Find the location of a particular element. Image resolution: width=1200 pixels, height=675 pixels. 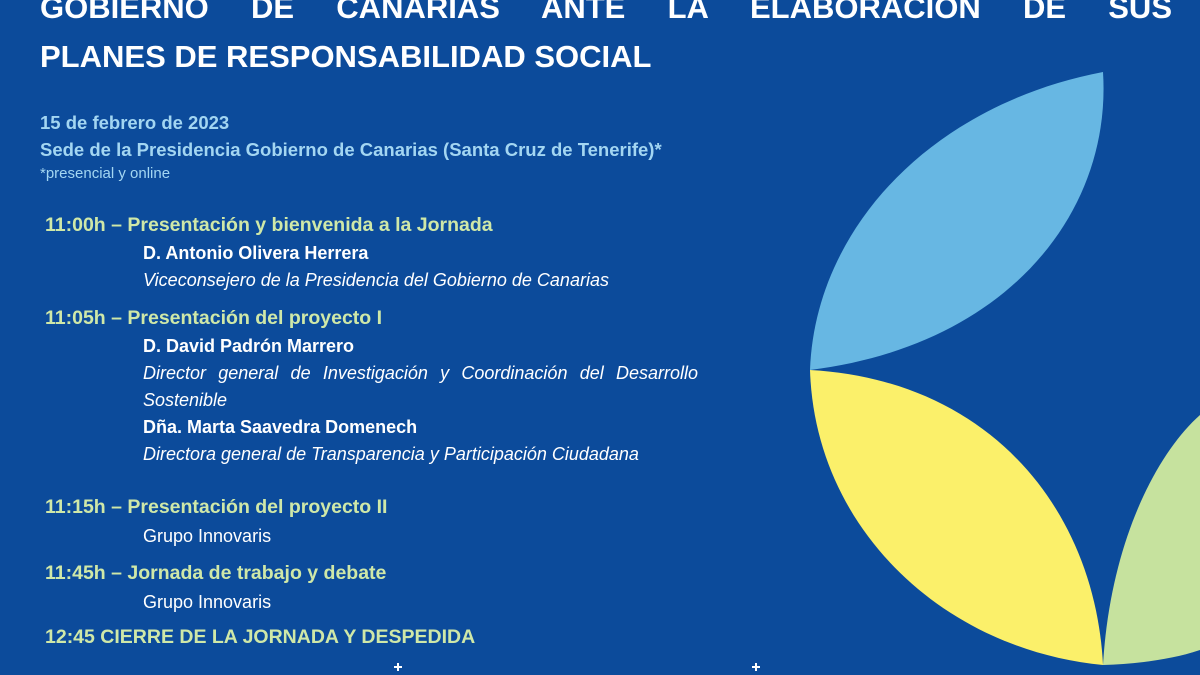

event-note: *presencial y online is located at coordinates (105, 173).